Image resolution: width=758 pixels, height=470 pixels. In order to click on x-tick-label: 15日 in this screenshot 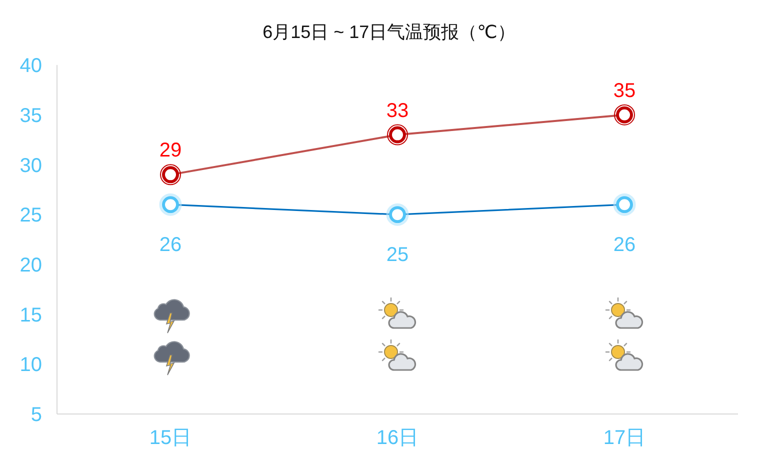, I will do `click(170, 438)`.